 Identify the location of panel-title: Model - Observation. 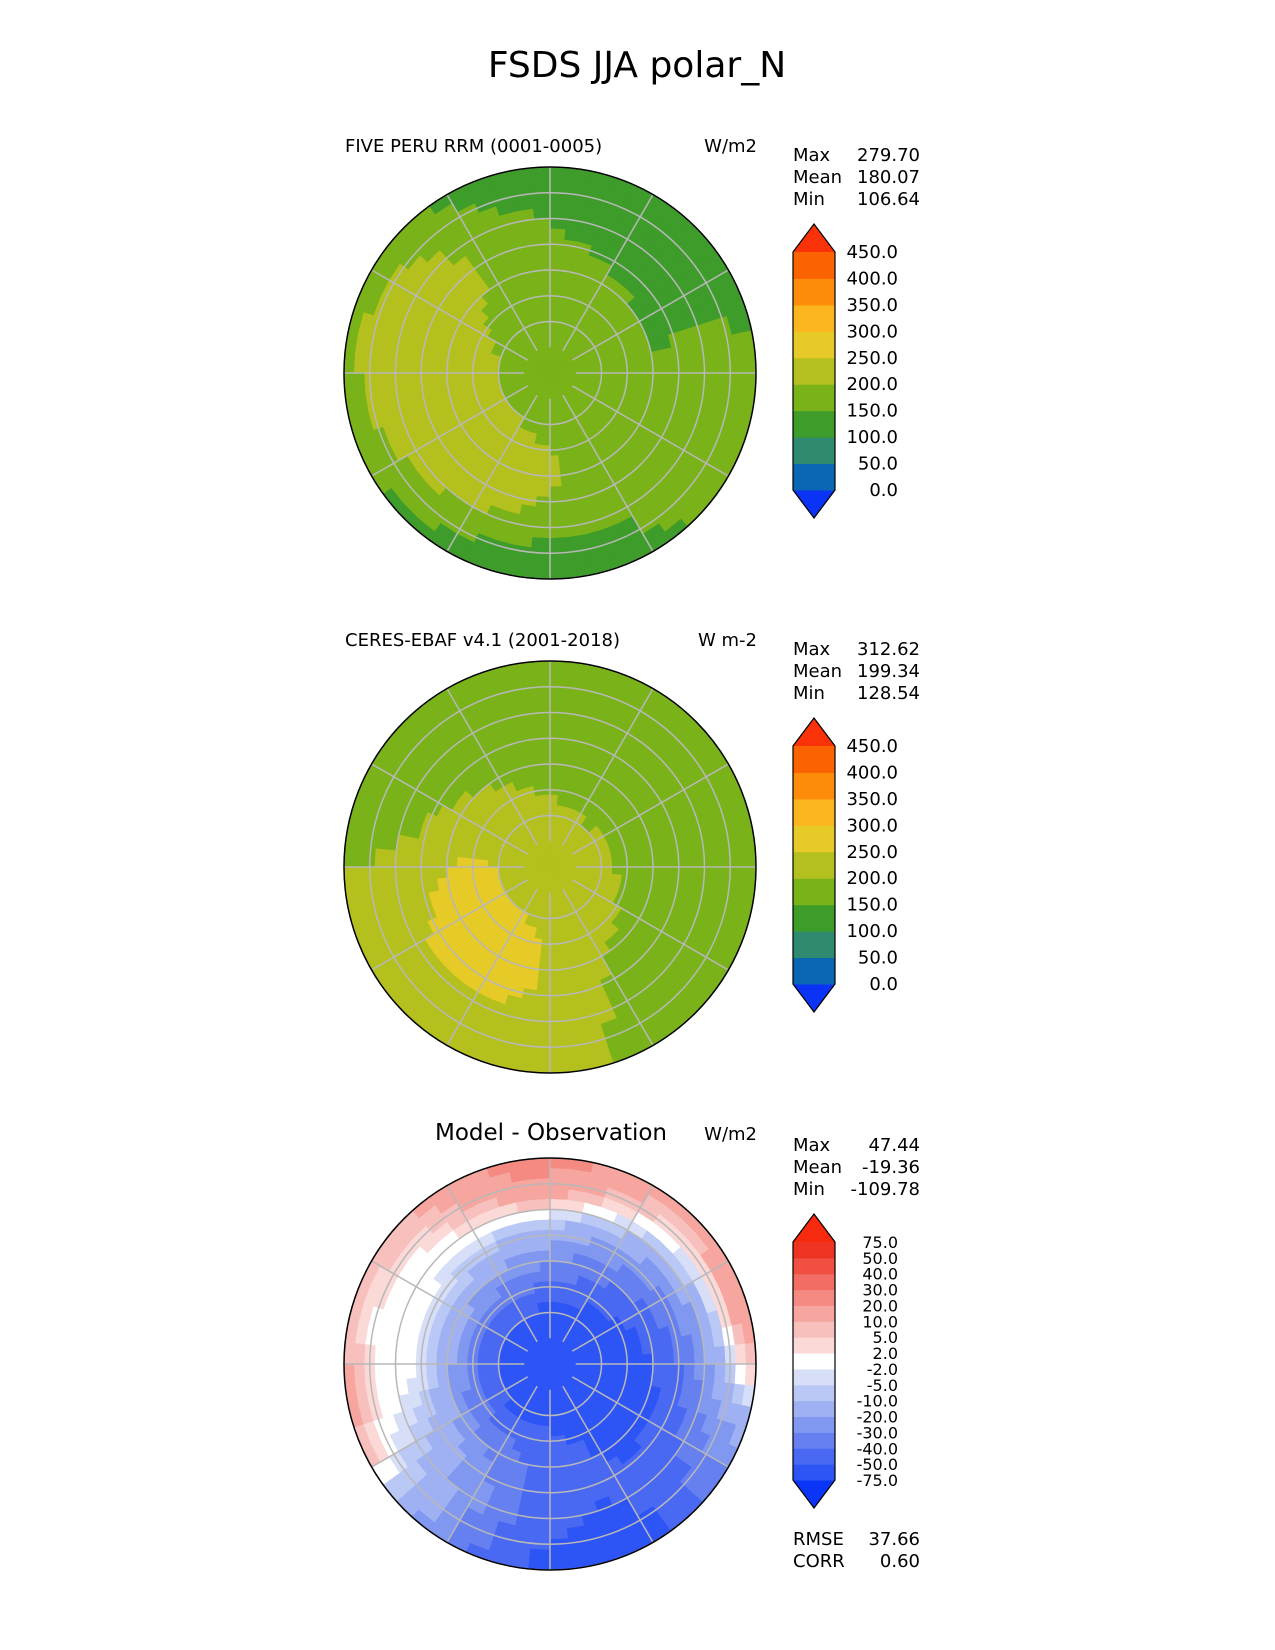
(551, 1133).